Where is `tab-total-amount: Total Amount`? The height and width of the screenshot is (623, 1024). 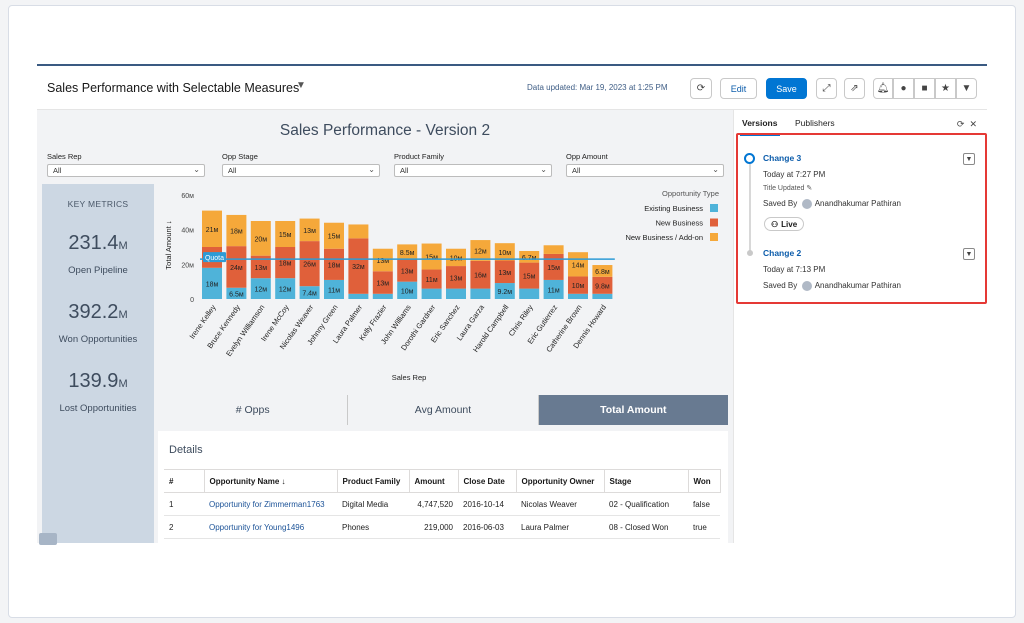 tab-total-amount: Total Amount is located at coordinates (633, 410).